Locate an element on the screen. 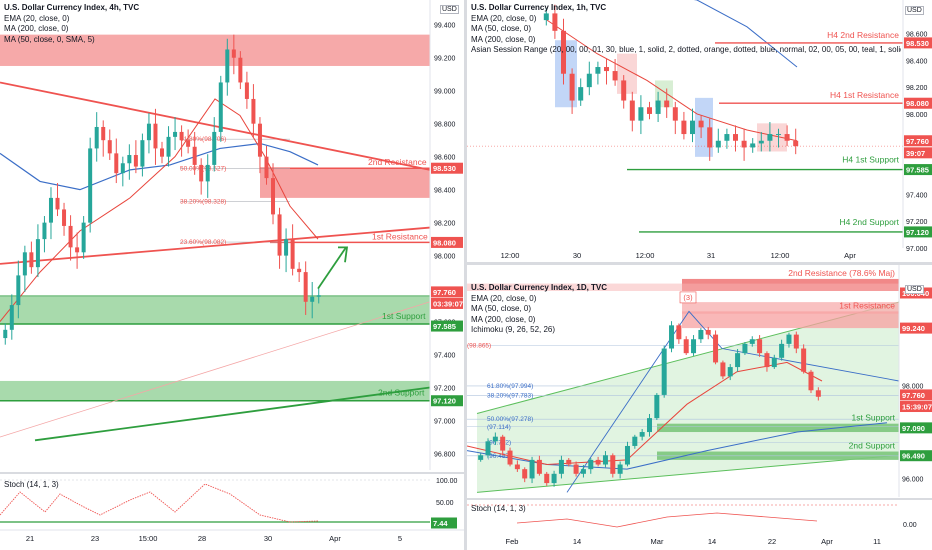  y-tick-label: 98.400 is located at coordinates (445, 191).